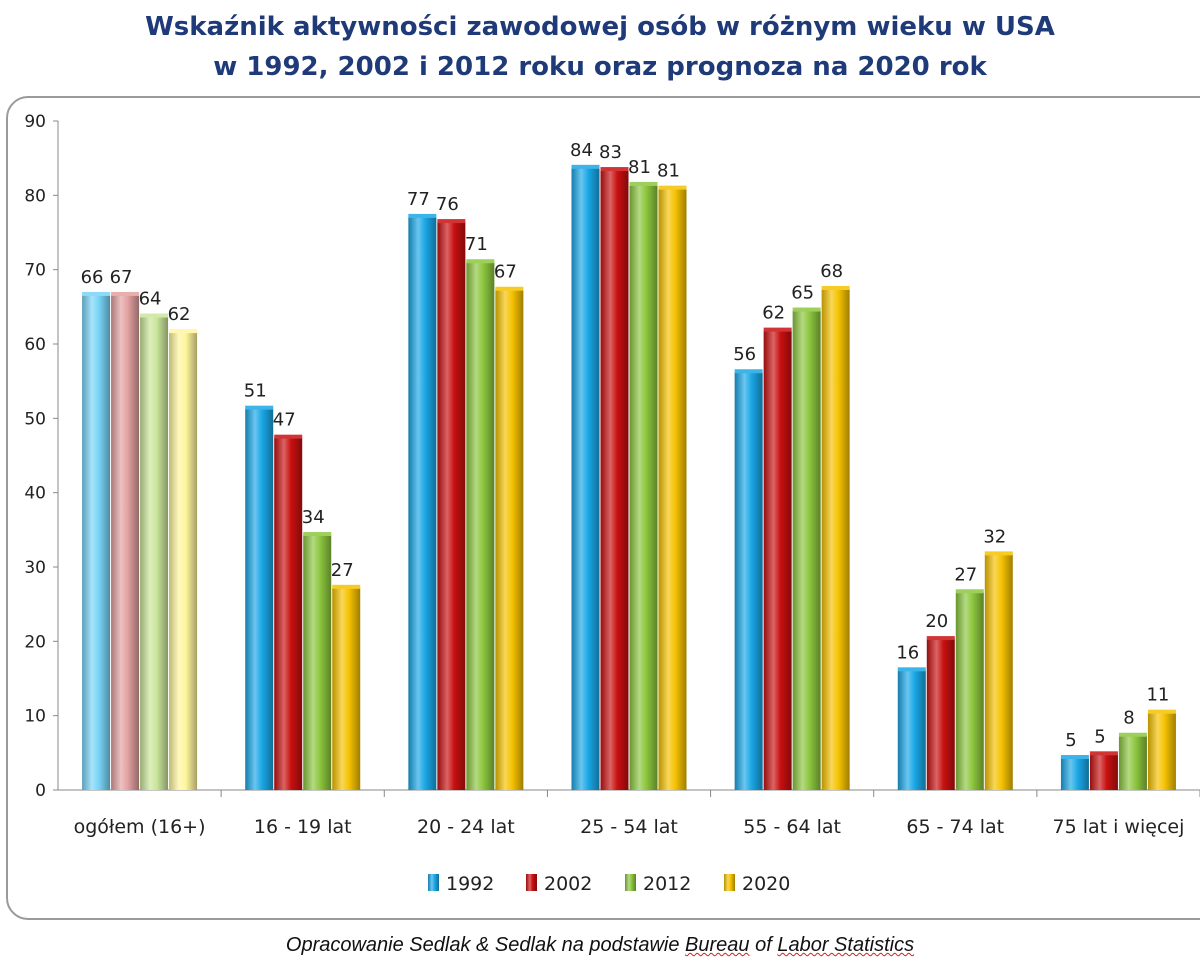 The width and height of the screenshot is (1200, 978). What do you see at coordinates (581, 150) in the screenshot?
I see `data-label: 84` at bounding box center [581, 150].